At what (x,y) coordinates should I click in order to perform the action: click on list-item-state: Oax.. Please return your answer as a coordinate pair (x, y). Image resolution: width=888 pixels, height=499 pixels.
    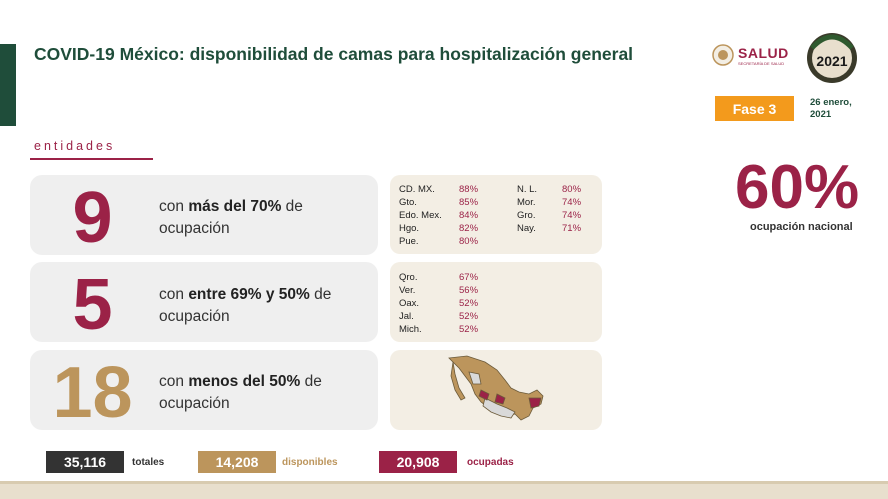
    Looking at the image, I should click on (409, 303).